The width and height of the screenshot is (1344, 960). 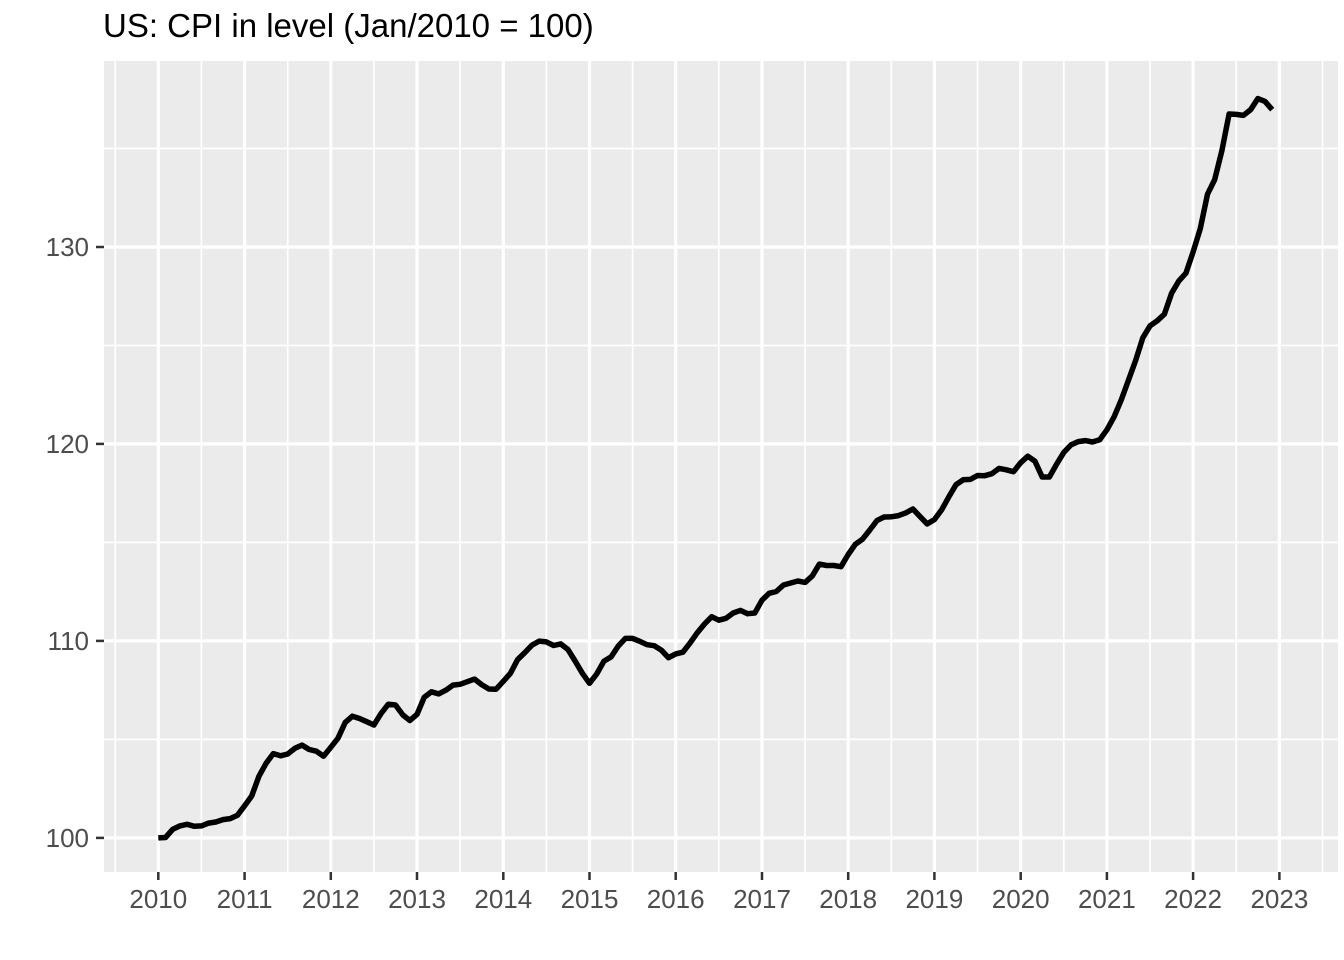 What do you see at coordinates (1193, 899) in the screenshot?
I see `x-axis-tick-label: 2022` at bounding box center [1193, 899].